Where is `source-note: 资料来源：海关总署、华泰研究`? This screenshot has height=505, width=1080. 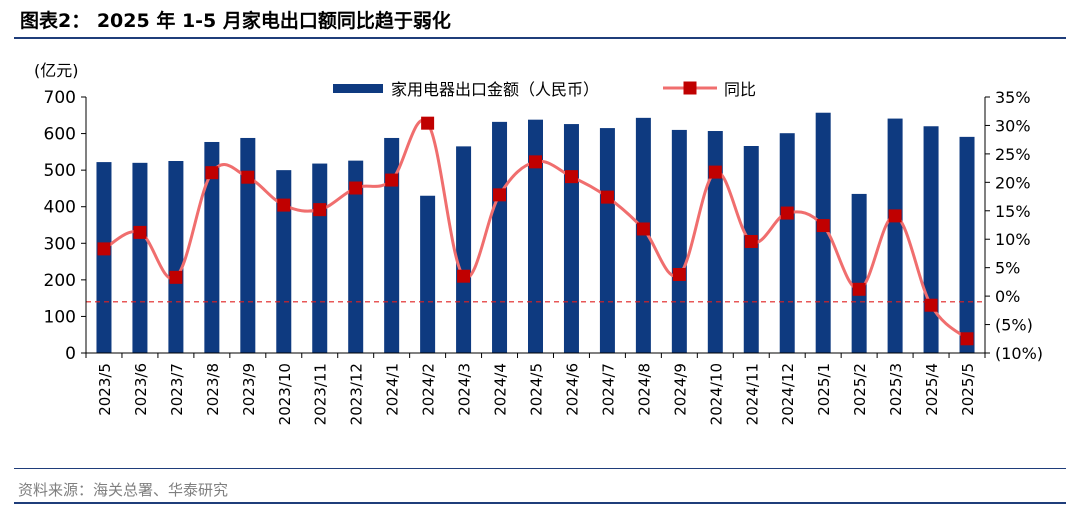 source-note: 资料来源：海关总署、华泰研究 is located at coordinates (123, 490).